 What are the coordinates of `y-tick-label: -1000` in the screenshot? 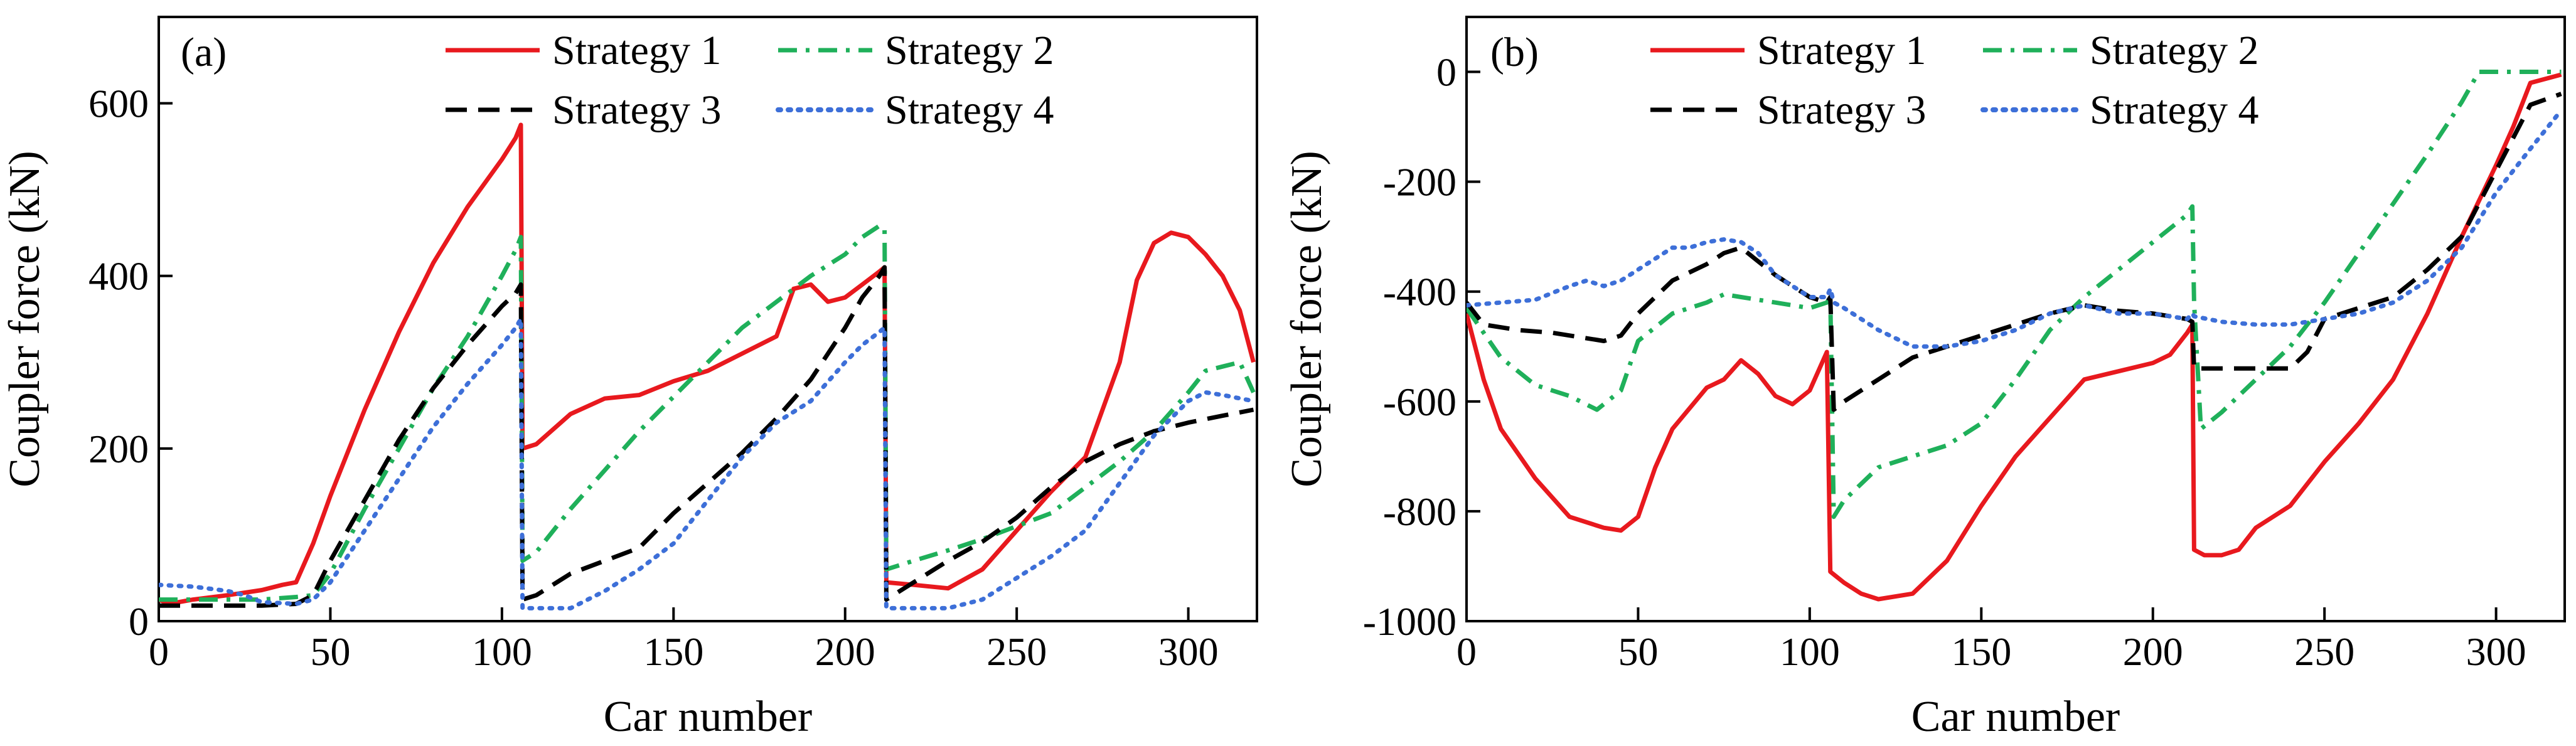 It's located at (1409, 621).